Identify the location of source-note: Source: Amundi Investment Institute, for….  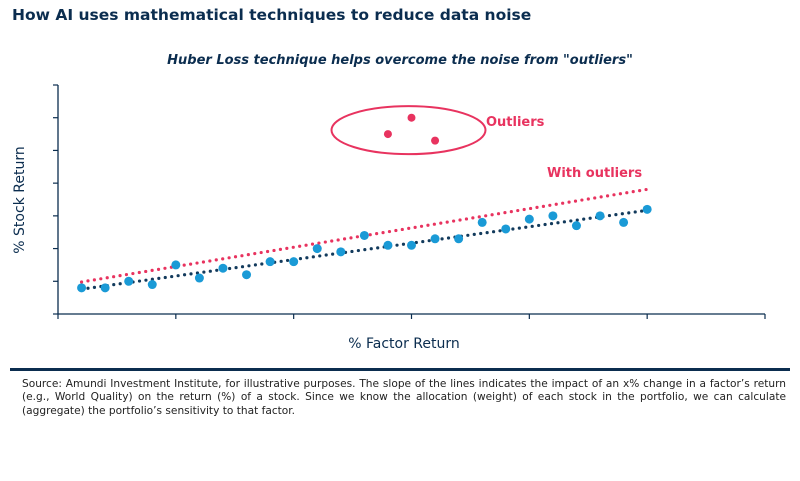
(404, 397).